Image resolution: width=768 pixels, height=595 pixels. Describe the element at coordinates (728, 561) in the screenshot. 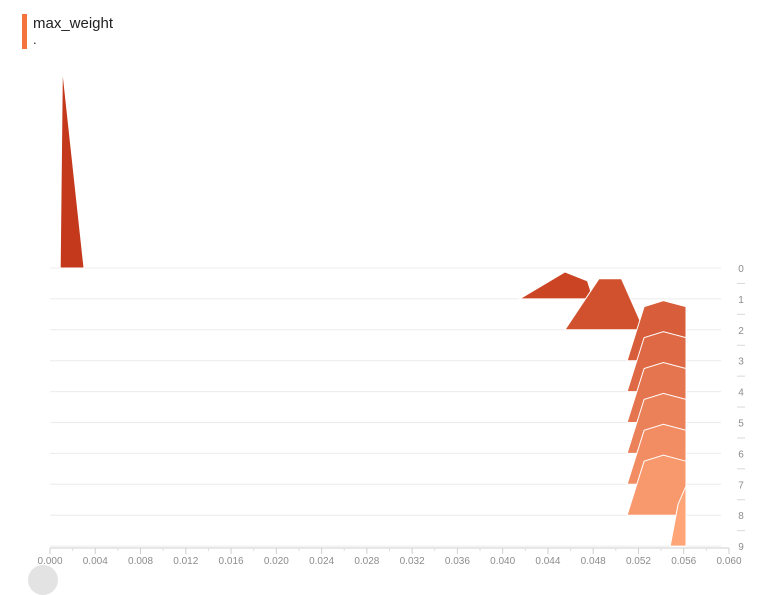

I see `x-tick-label: 0.060` at that location.